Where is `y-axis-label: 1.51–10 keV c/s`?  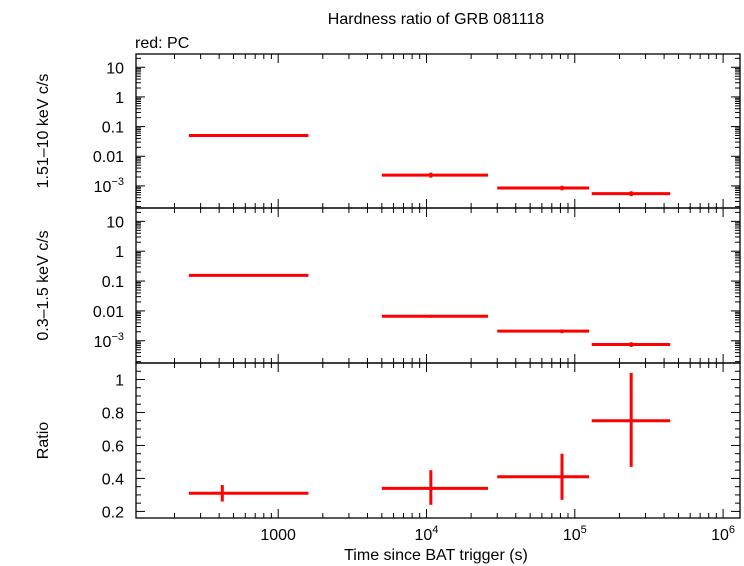 y-axis-label: 1.51–10 keV c/s is located at coordinates (43, 131).